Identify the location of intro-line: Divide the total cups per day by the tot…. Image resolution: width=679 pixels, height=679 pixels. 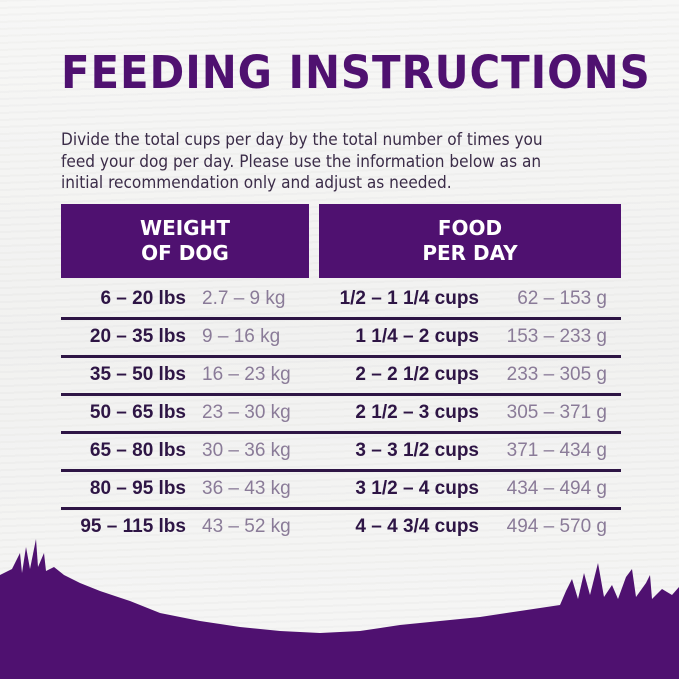
(302, 139).